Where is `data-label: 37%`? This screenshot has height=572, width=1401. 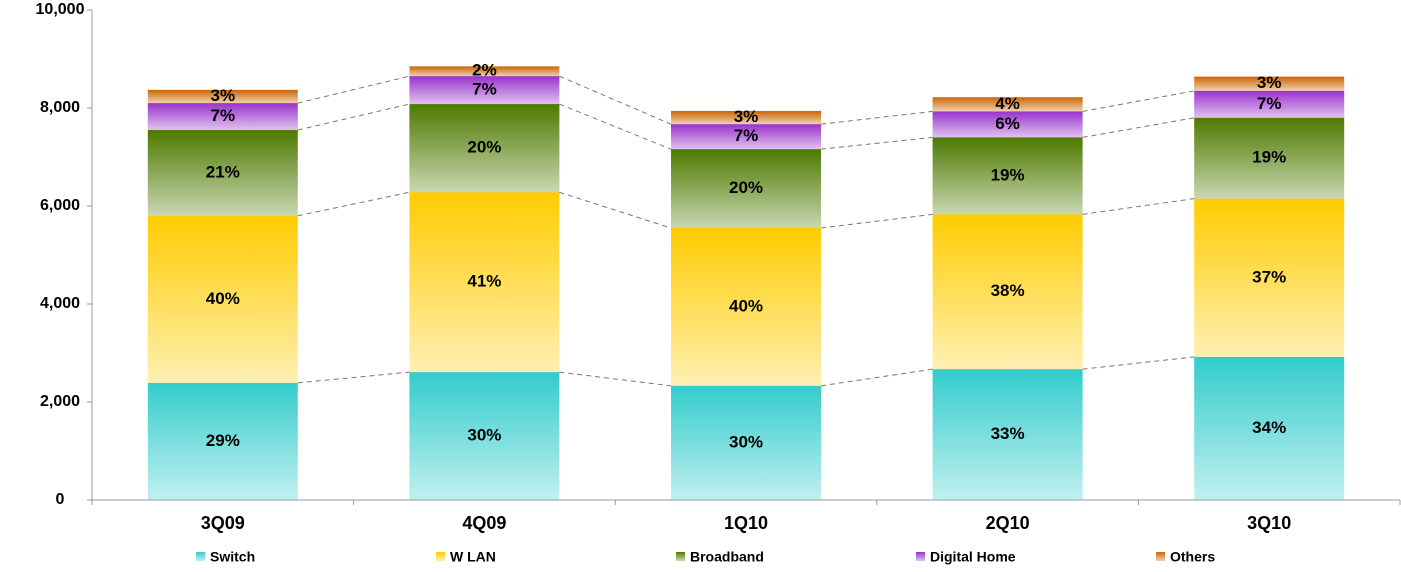 data-label: 37% is located at coordinates (1269, 276).